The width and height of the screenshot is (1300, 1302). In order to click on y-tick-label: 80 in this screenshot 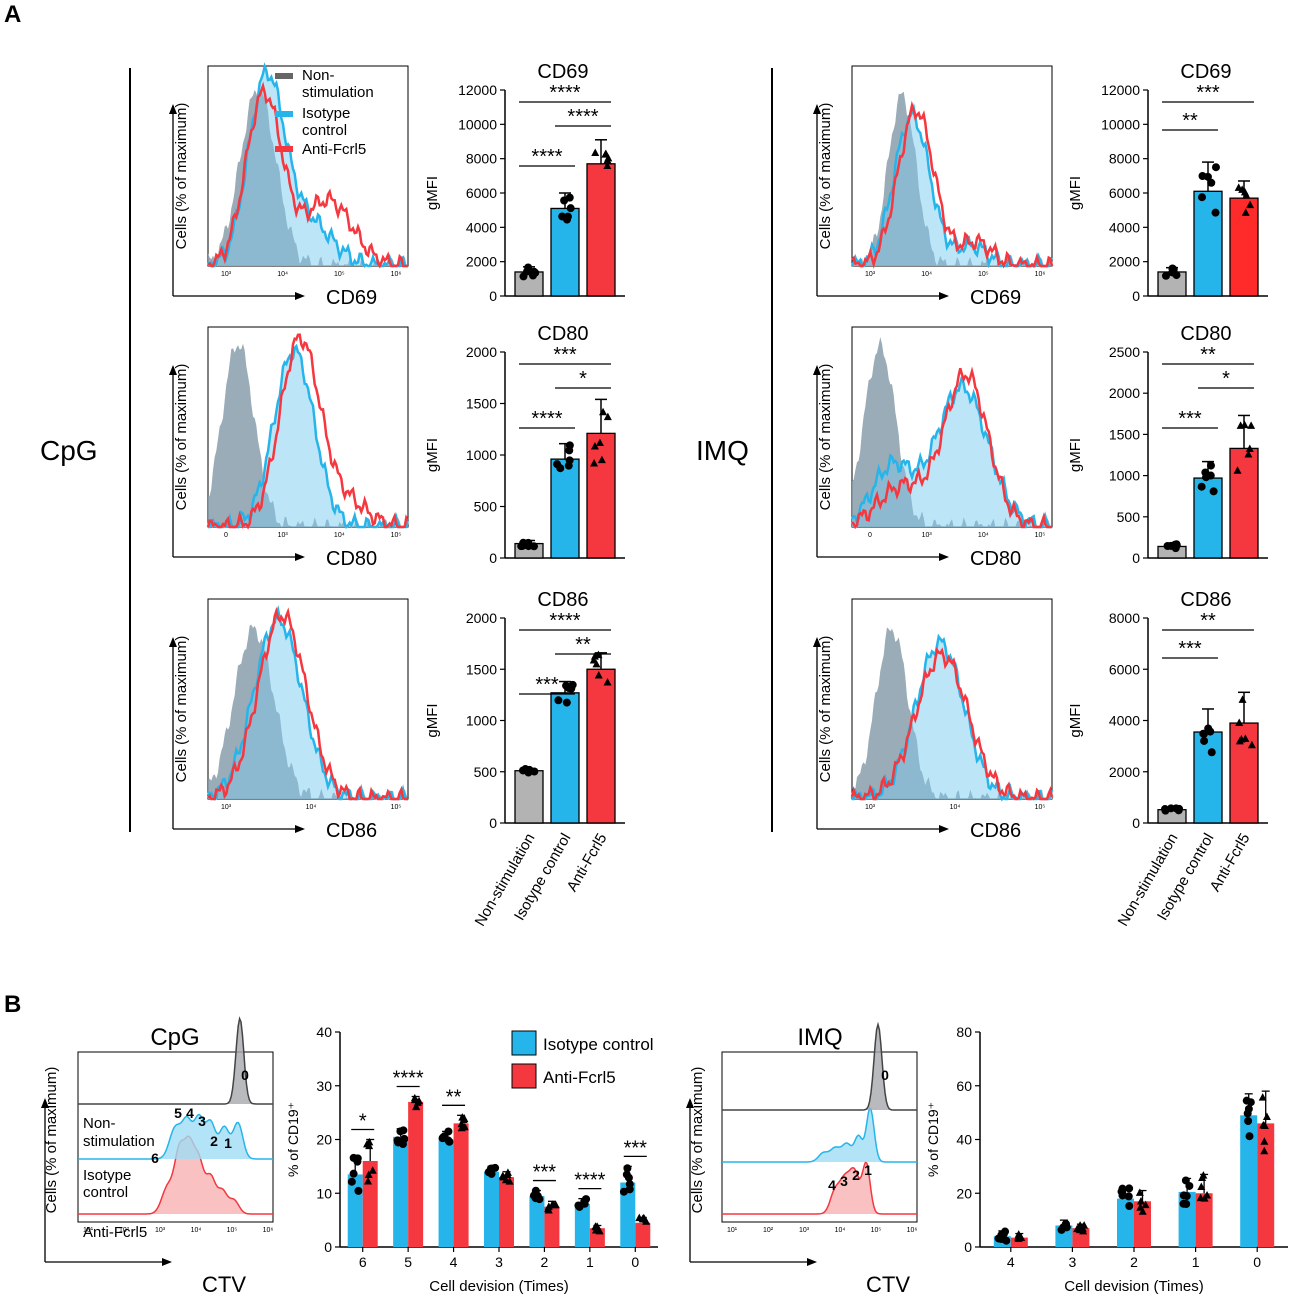, I will do `click(964, 1032)`.